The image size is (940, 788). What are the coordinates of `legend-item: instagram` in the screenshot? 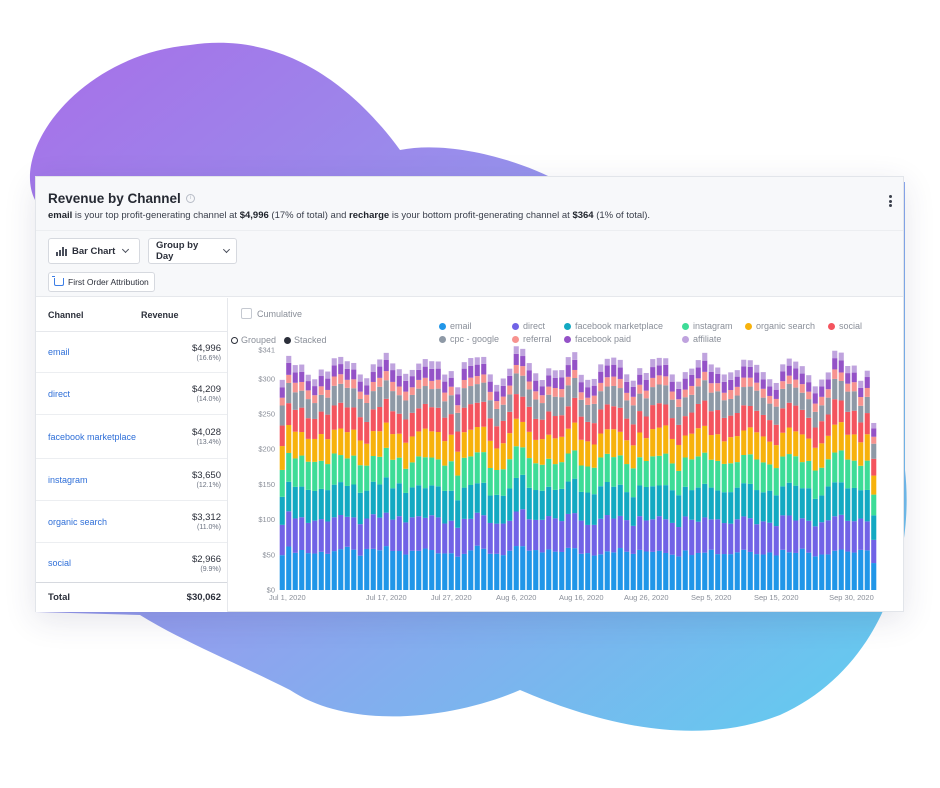 It's located at (707, 326).